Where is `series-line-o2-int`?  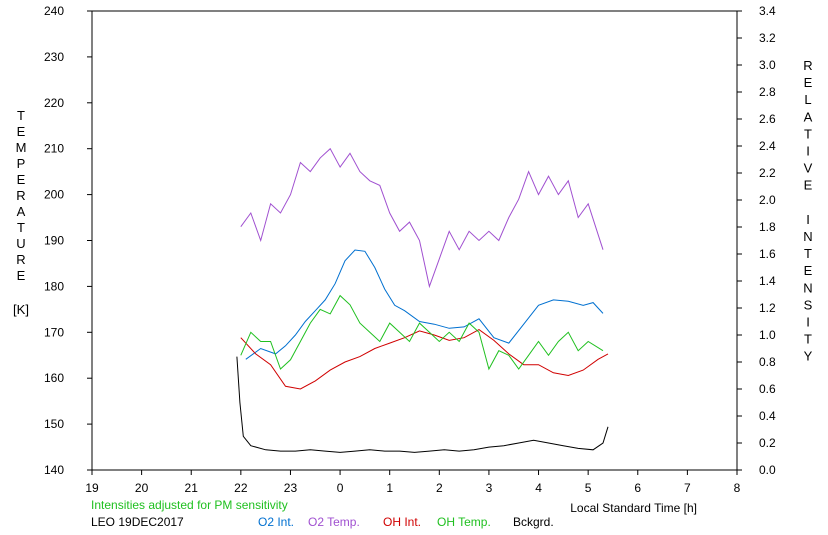
series-line-o2-int is located at coordinates (424, 304).